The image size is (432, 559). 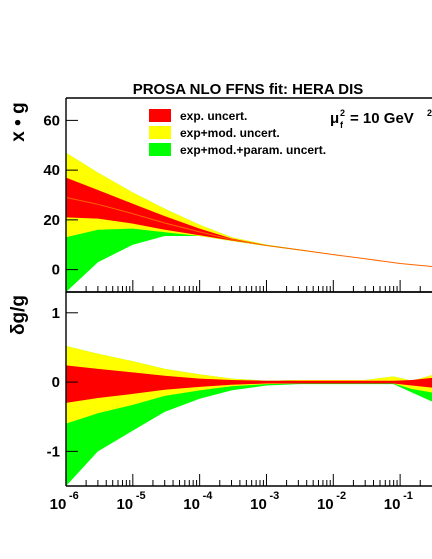 What do you see at coordinates (141, 496) in the screenshot?
I see `x-tick-exp: -5` at bounding box center [141, 496].